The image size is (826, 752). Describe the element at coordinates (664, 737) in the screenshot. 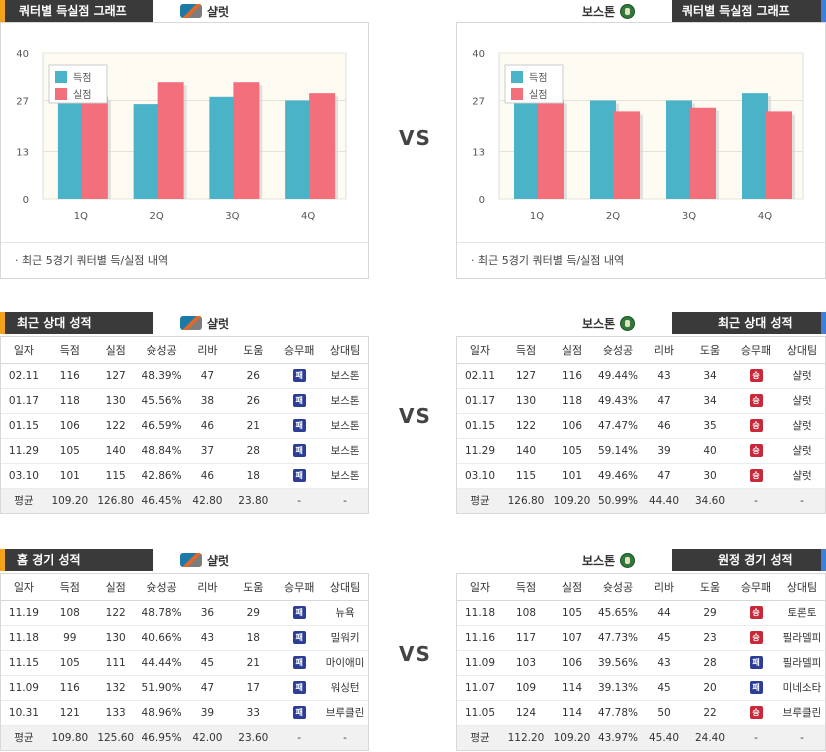

I see `average-cell: 45.40` at that location.